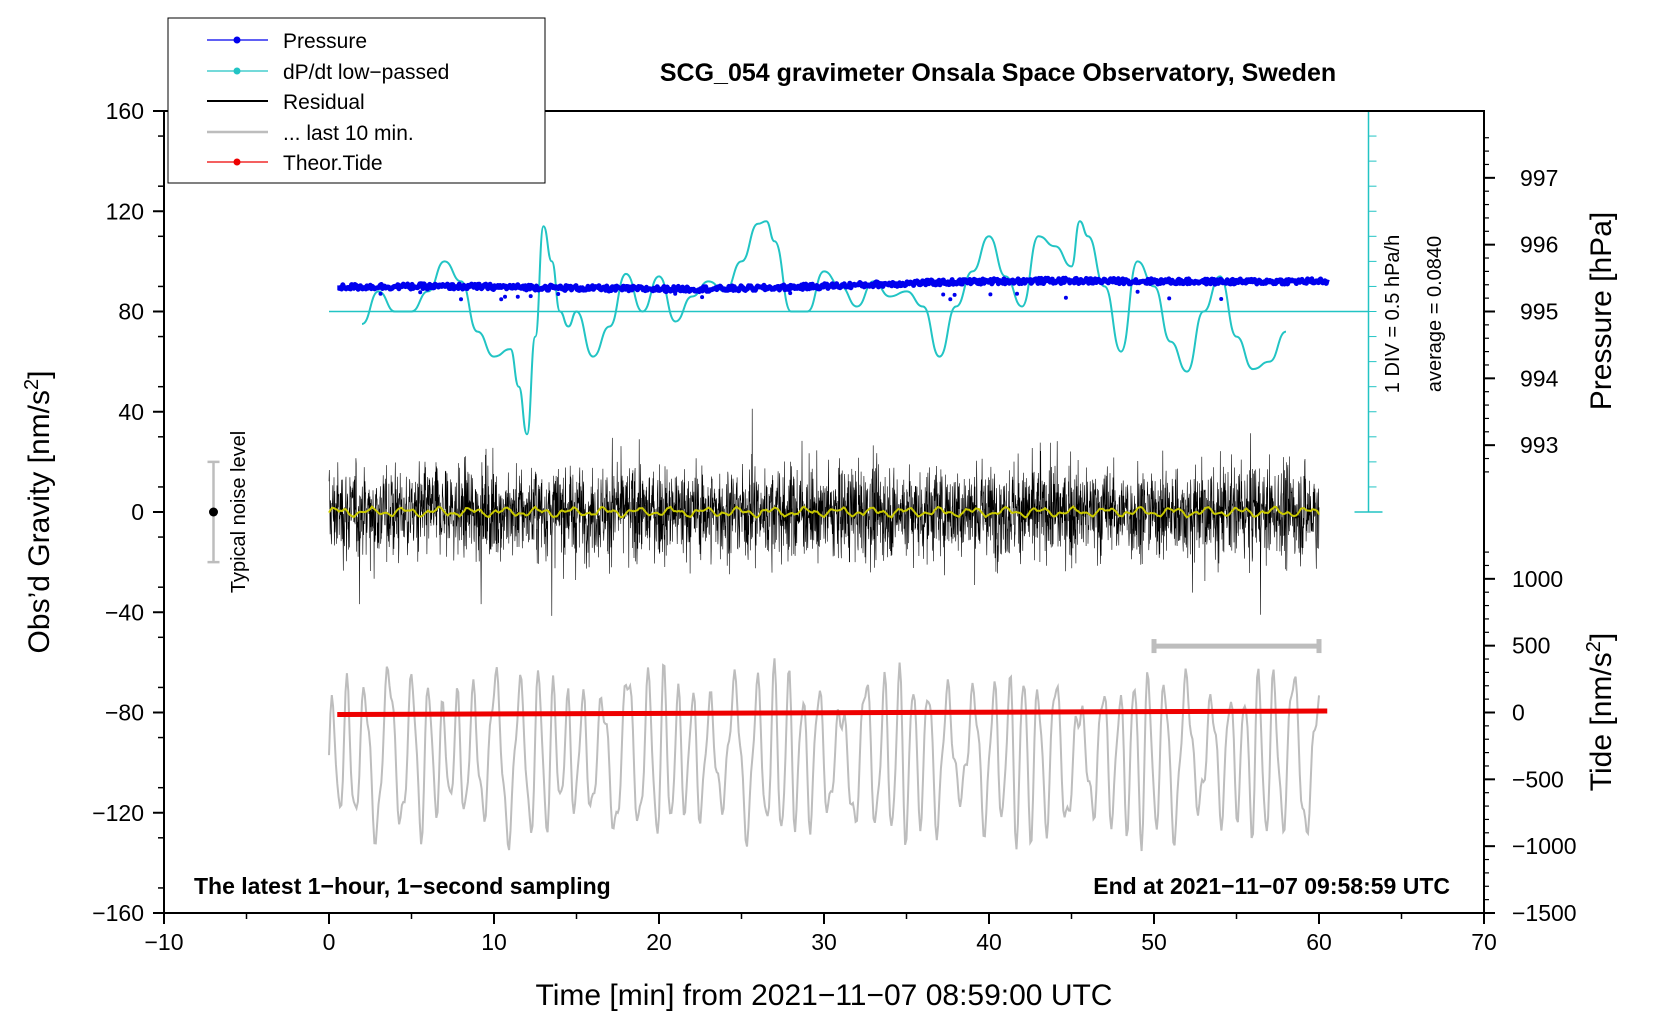 Image resolution: width=1660 pixels, height=1020 pixels. I want to click on dpdt-series, so click(849, 328).